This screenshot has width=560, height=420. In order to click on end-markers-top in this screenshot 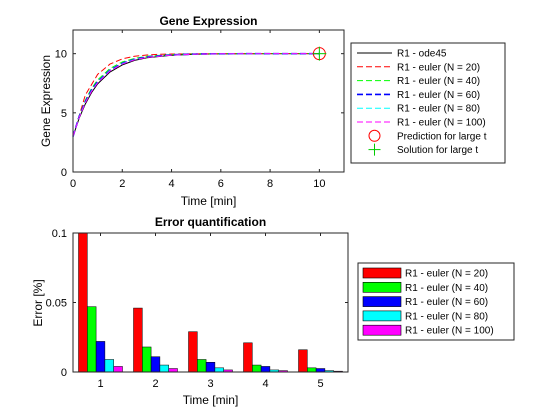, I will do `click(319, 53)`.